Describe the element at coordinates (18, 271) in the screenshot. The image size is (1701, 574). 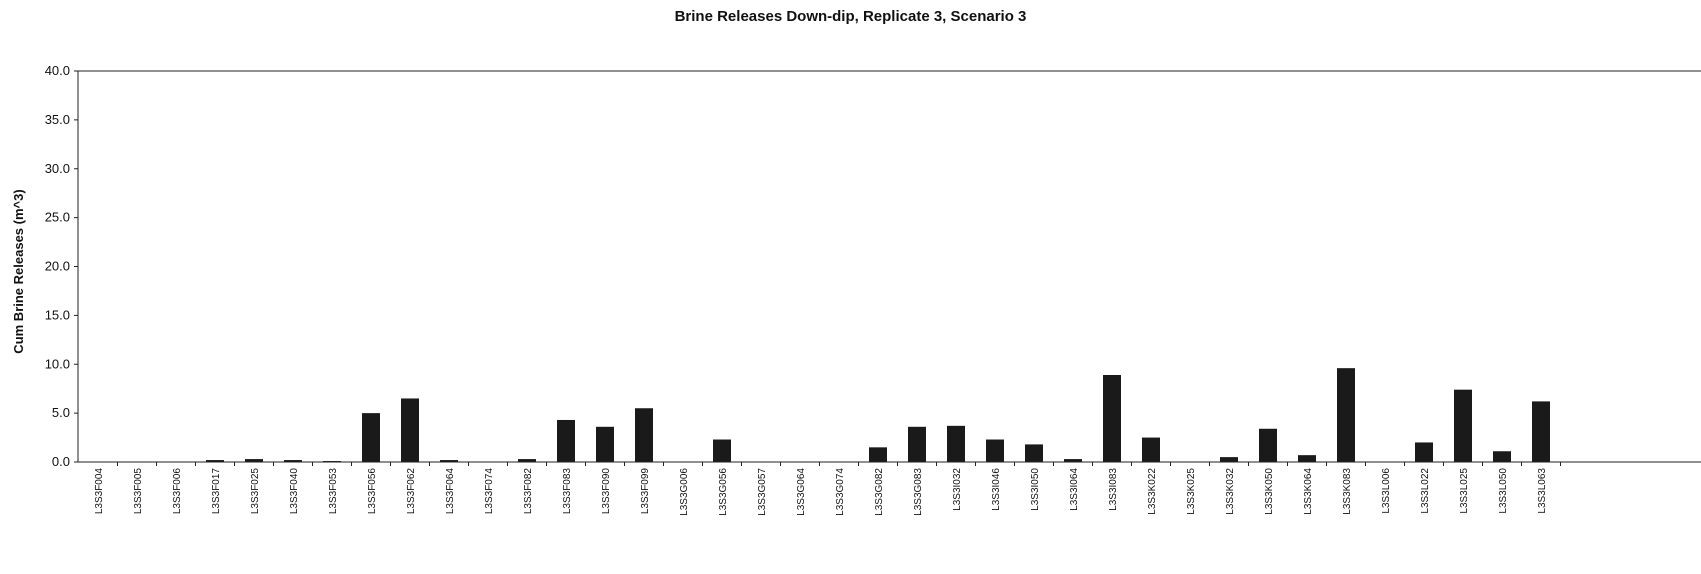
I see `y-axis-title: Cum Brine Releases (m^3)` at that location.